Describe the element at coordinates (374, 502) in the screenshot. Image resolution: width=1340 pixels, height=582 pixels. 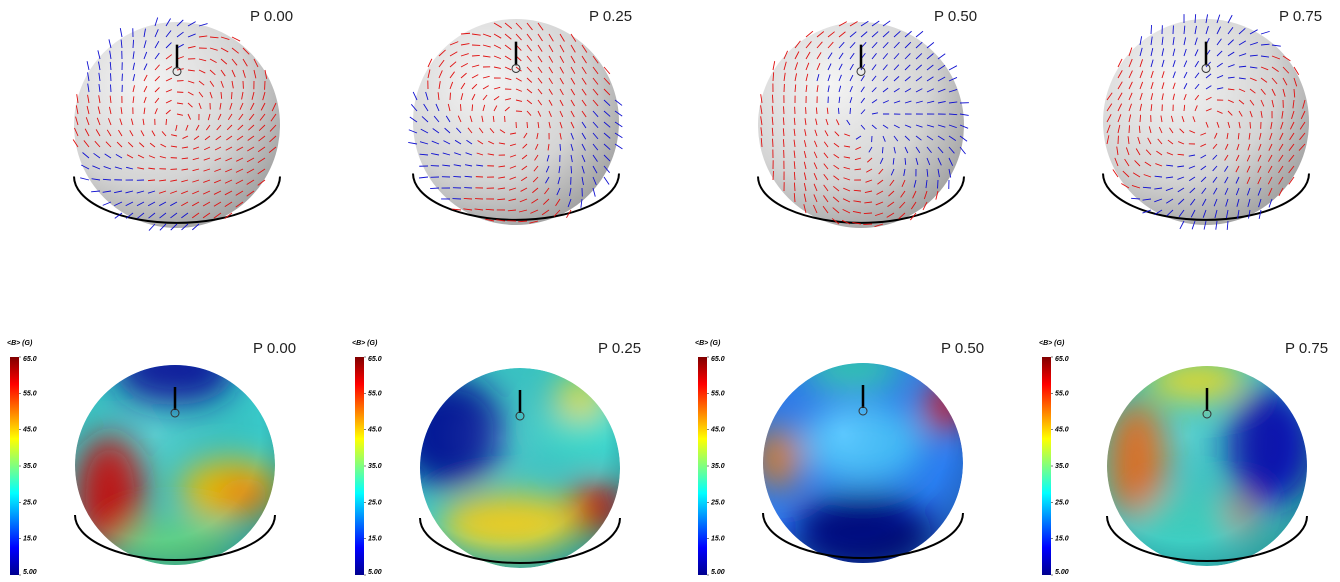
I see `colorbar-tick-label: 25.0` at that location.